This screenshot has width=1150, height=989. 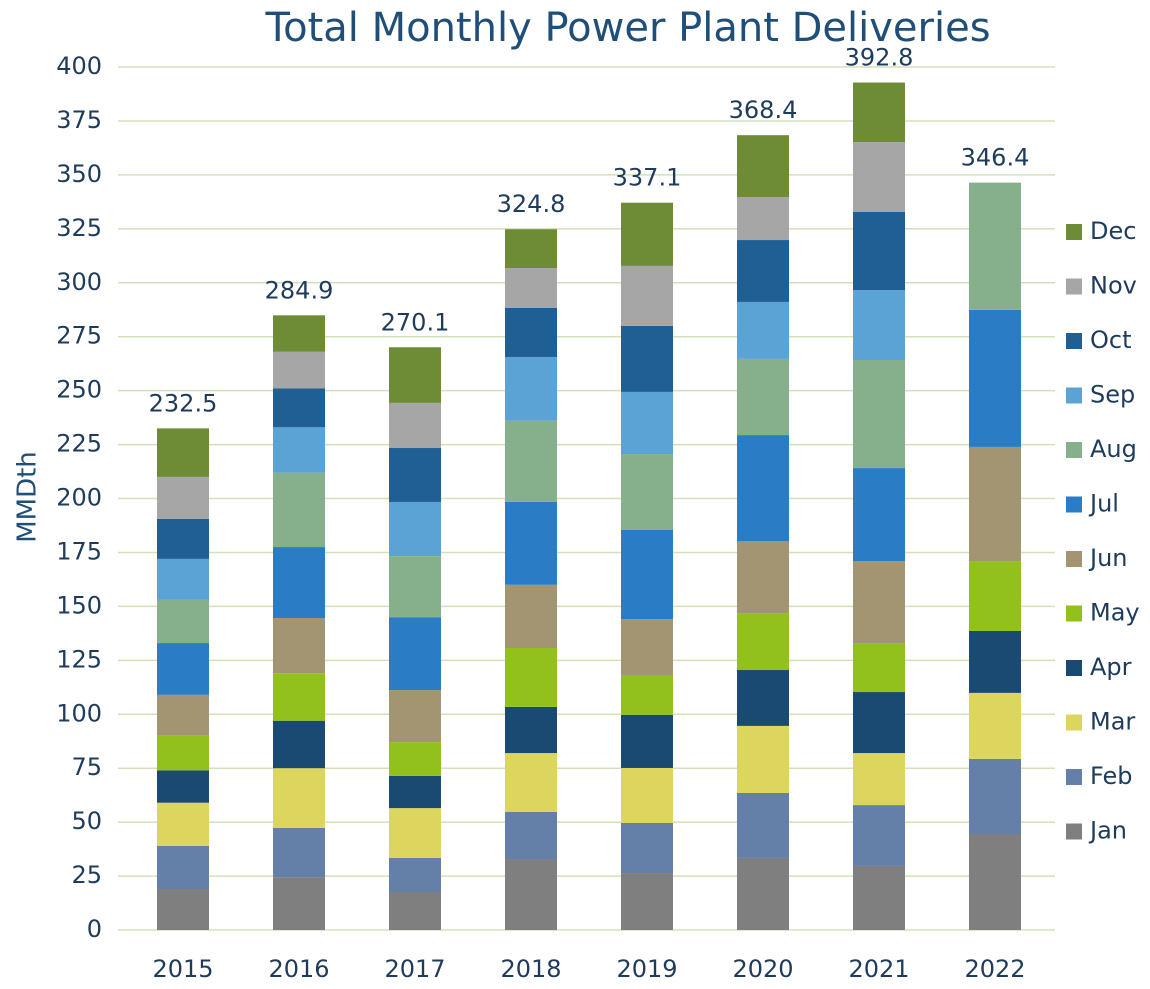 I want to click on legend-label: Apr, so click(x=1111, y=667).